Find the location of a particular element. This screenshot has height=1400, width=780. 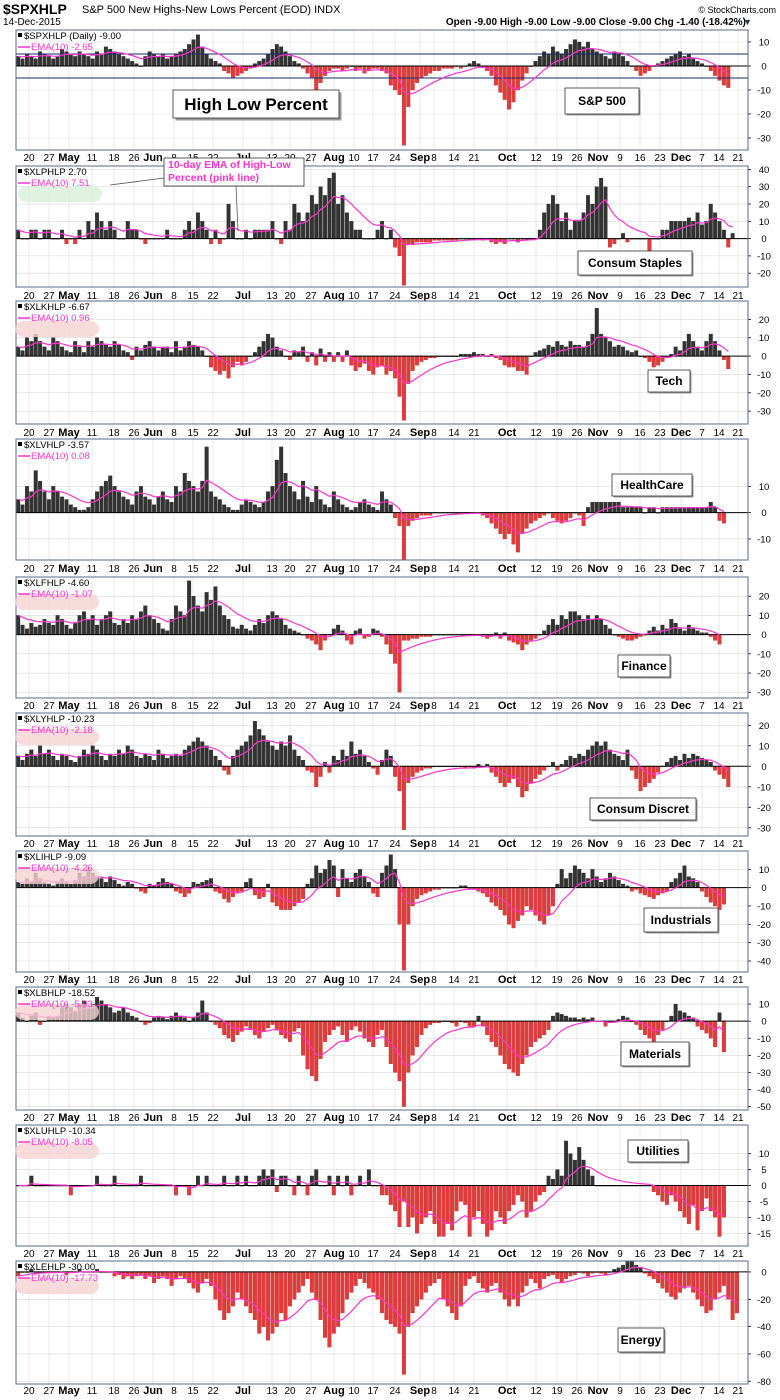

x-tick-label: 17 is located at coordinates (373, 706).